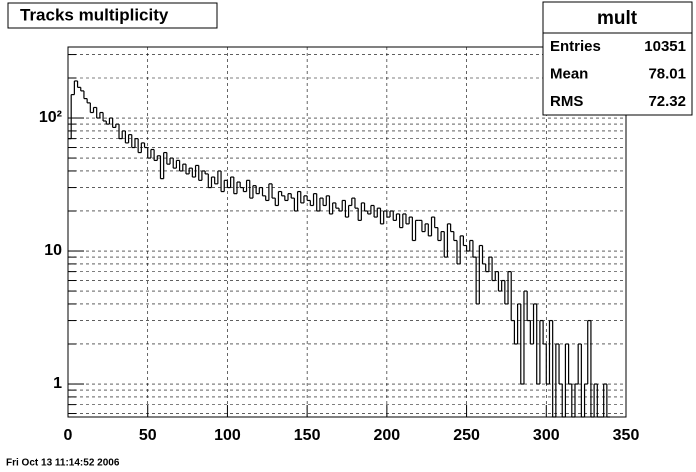 The height and width of the screenshot is (472, 696). Describe the element at coordinates (667, 73) in the screenshot. I see `stats-value: 78.01` at that location.